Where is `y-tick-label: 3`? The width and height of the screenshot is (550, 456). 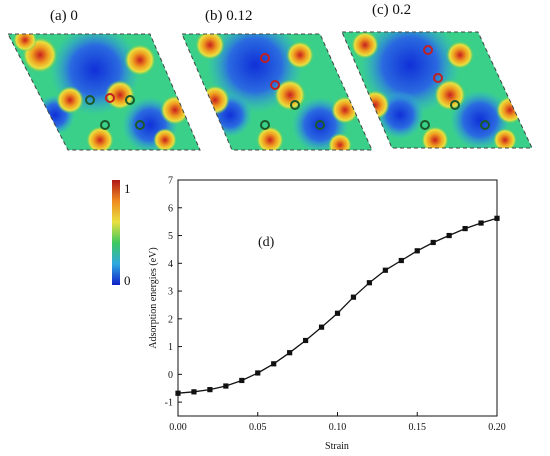 y-tick-label: 3 is located at coordinates (170, 292).